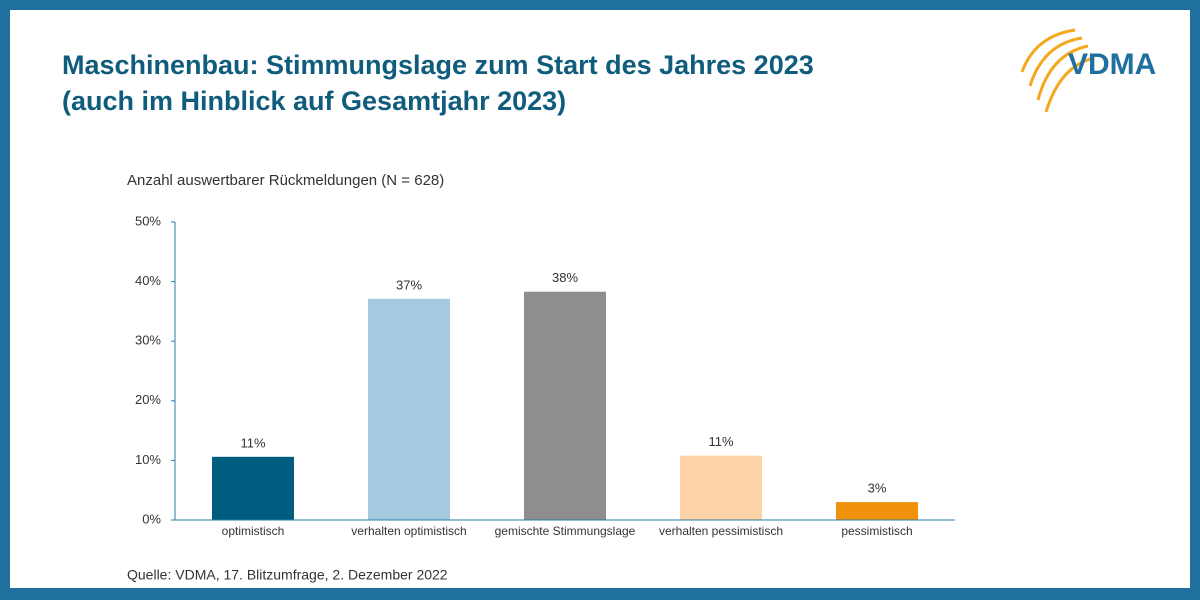  Describe the element at coordinates (1057, 70) in the screenshot. I see `logo-arcs` at that location.